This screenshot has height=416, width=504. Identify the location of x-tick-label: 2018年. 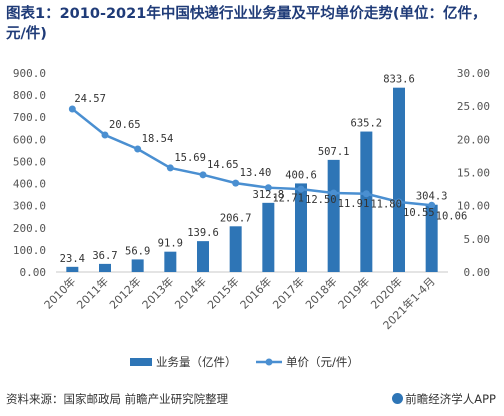
(320, 292).